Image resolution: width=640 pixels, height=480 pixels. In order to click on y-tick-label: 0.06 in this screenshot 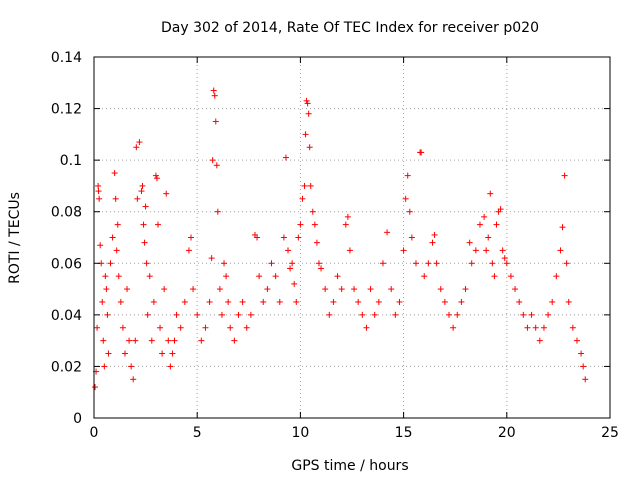, I will do `click(66, 264)`.